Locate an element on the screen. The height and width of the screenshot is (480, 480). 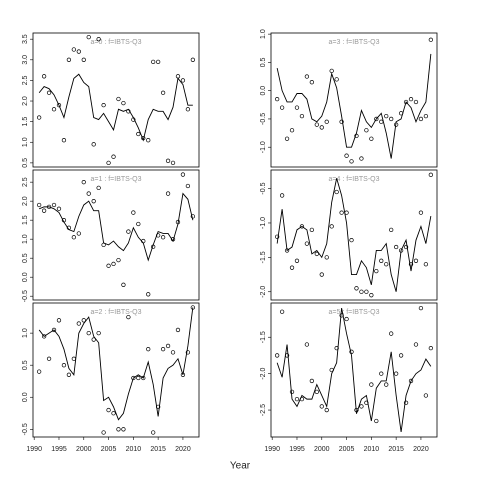
y-tick-label: -0.5 is located at coordinates (263, 119).